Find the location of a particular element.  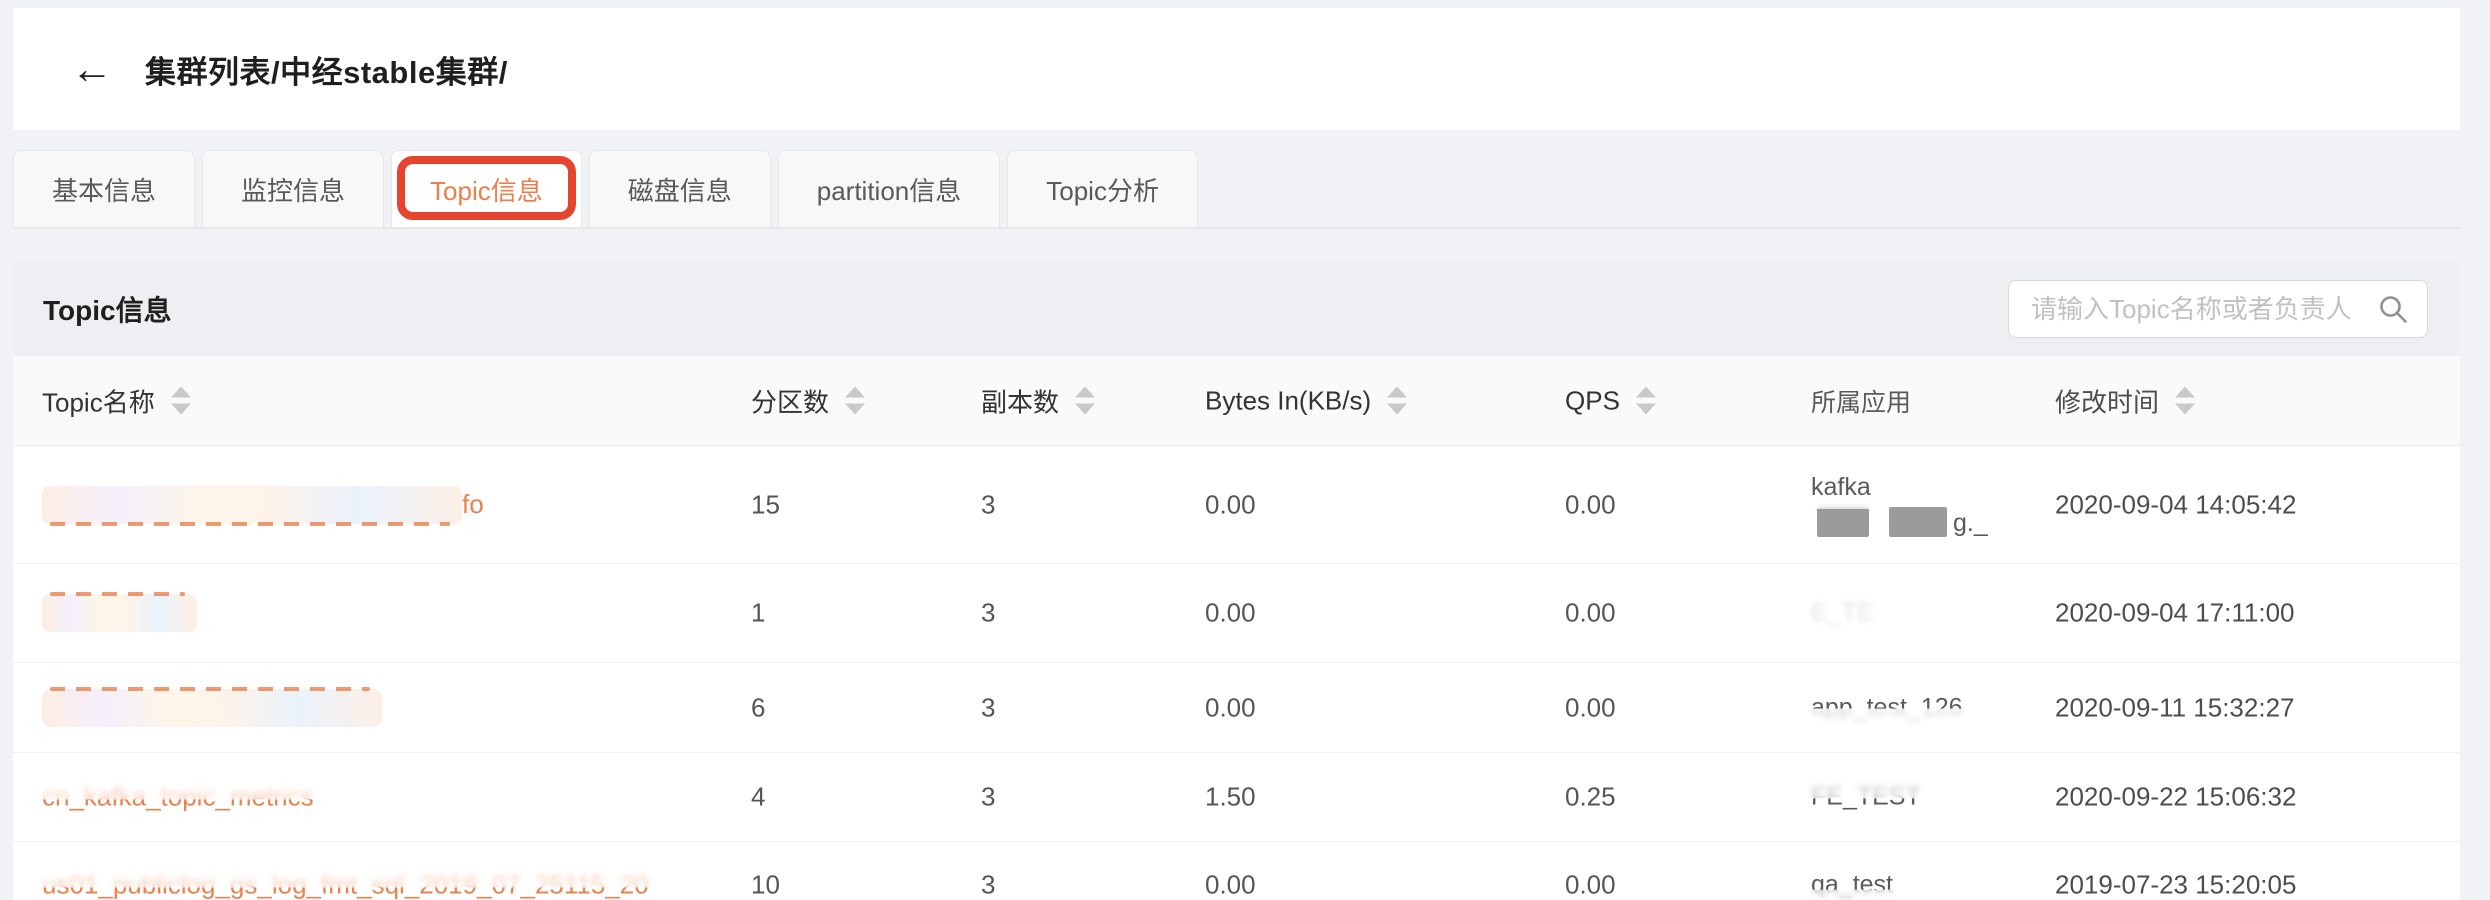

column-label: Bytes In(KB/s) is located at coordinates (1288, 400).